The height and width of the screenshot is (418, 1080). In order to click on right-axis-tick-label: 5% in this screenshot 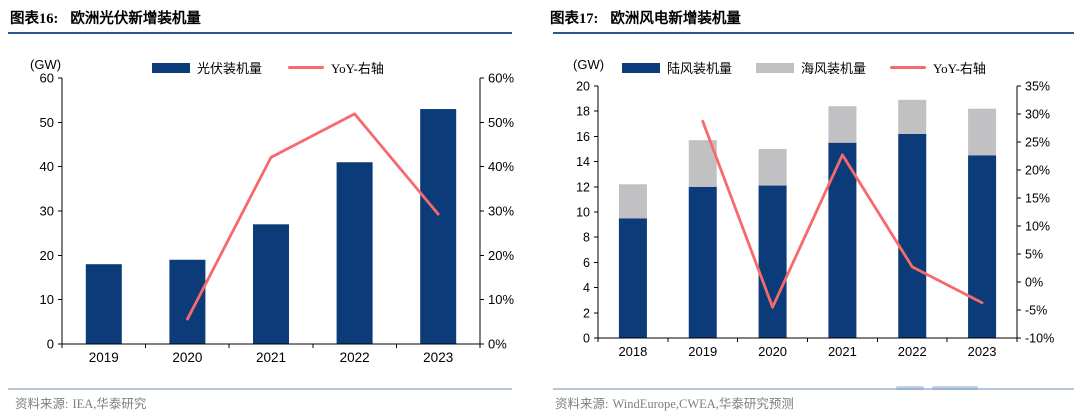, I will do `click(1034, 255)`.